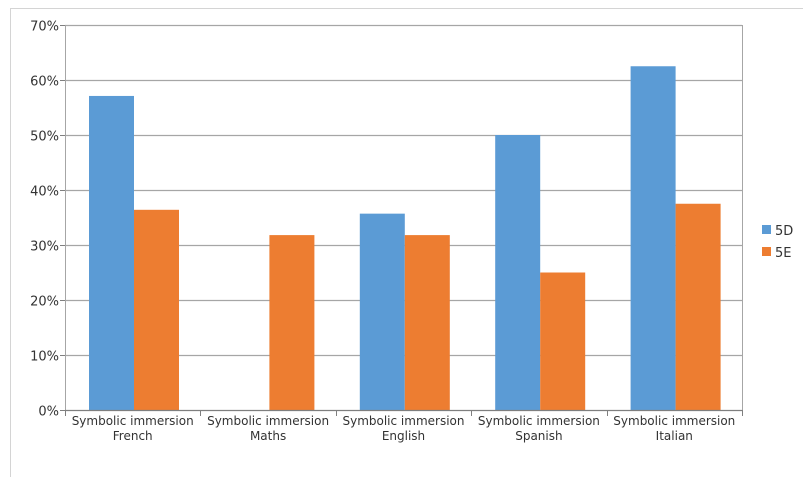  Describe the element at coordinates (538, 436) in the screenshot. I see `x-category-label: Spanish` at that location.